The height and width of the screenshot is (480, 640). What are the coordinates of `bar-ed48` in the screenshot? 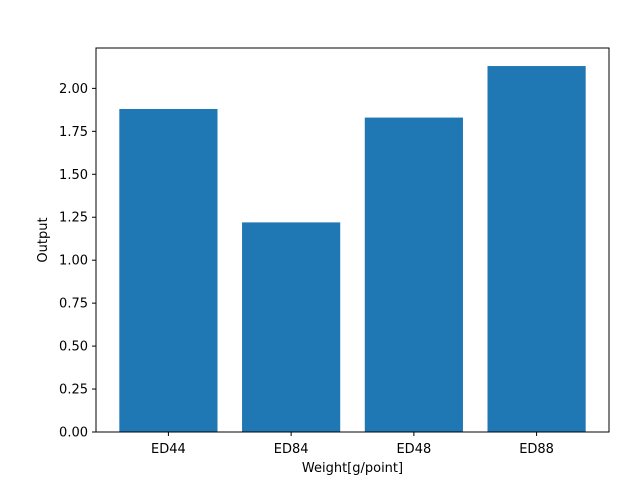 It's located at (413, 274).